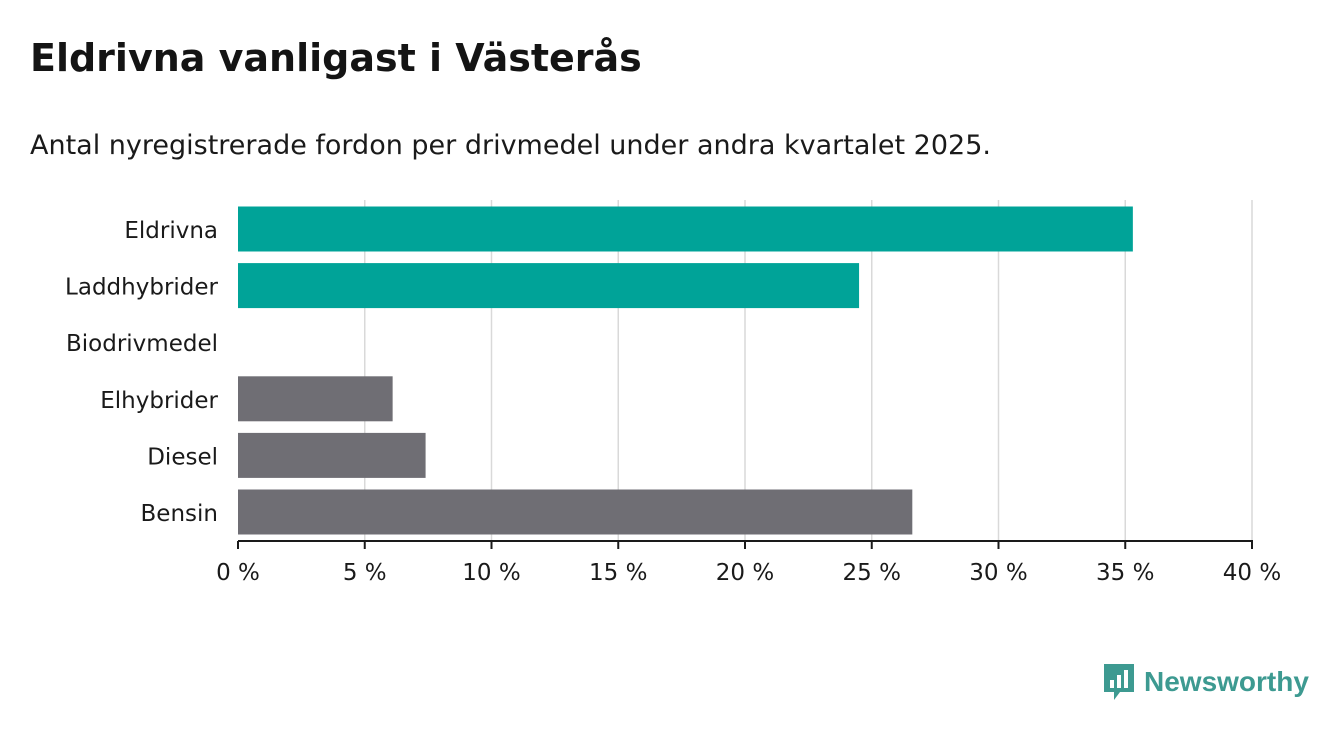 The image size is (1340, 733). Describe the element at coordinates (745, 573) in the screenshot. I see `x-tick-label: 20 %` at that location.